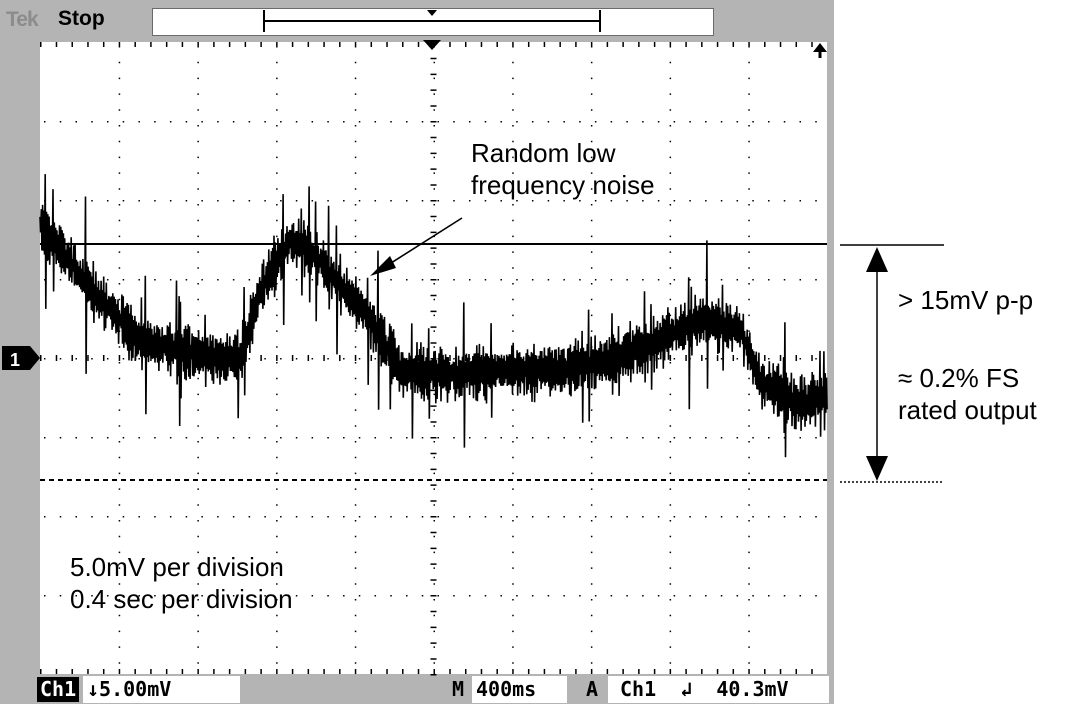 Image resolution: width=1077 pixels, height=704 pixels. I want to click on scale-annotation: 5.0mV per division 0.4 sec per division, so click(181, 583).